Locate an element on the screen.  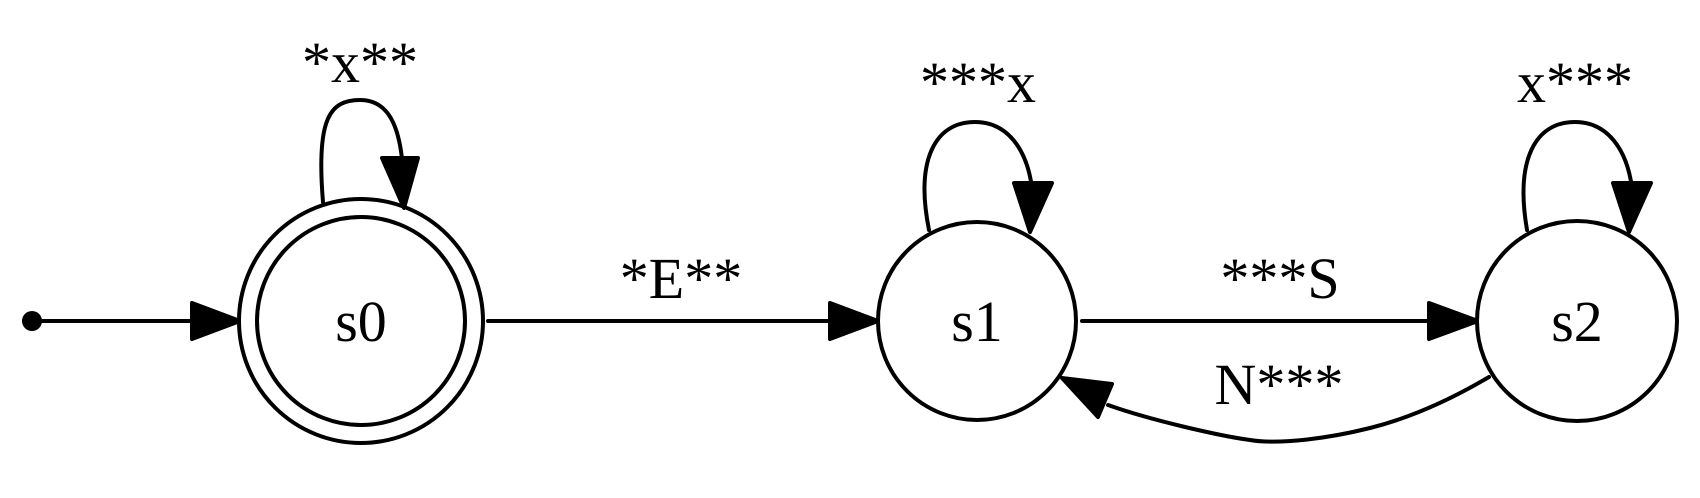
transition-s2-s2-label: x*** is located at coordinates (1575, 82).